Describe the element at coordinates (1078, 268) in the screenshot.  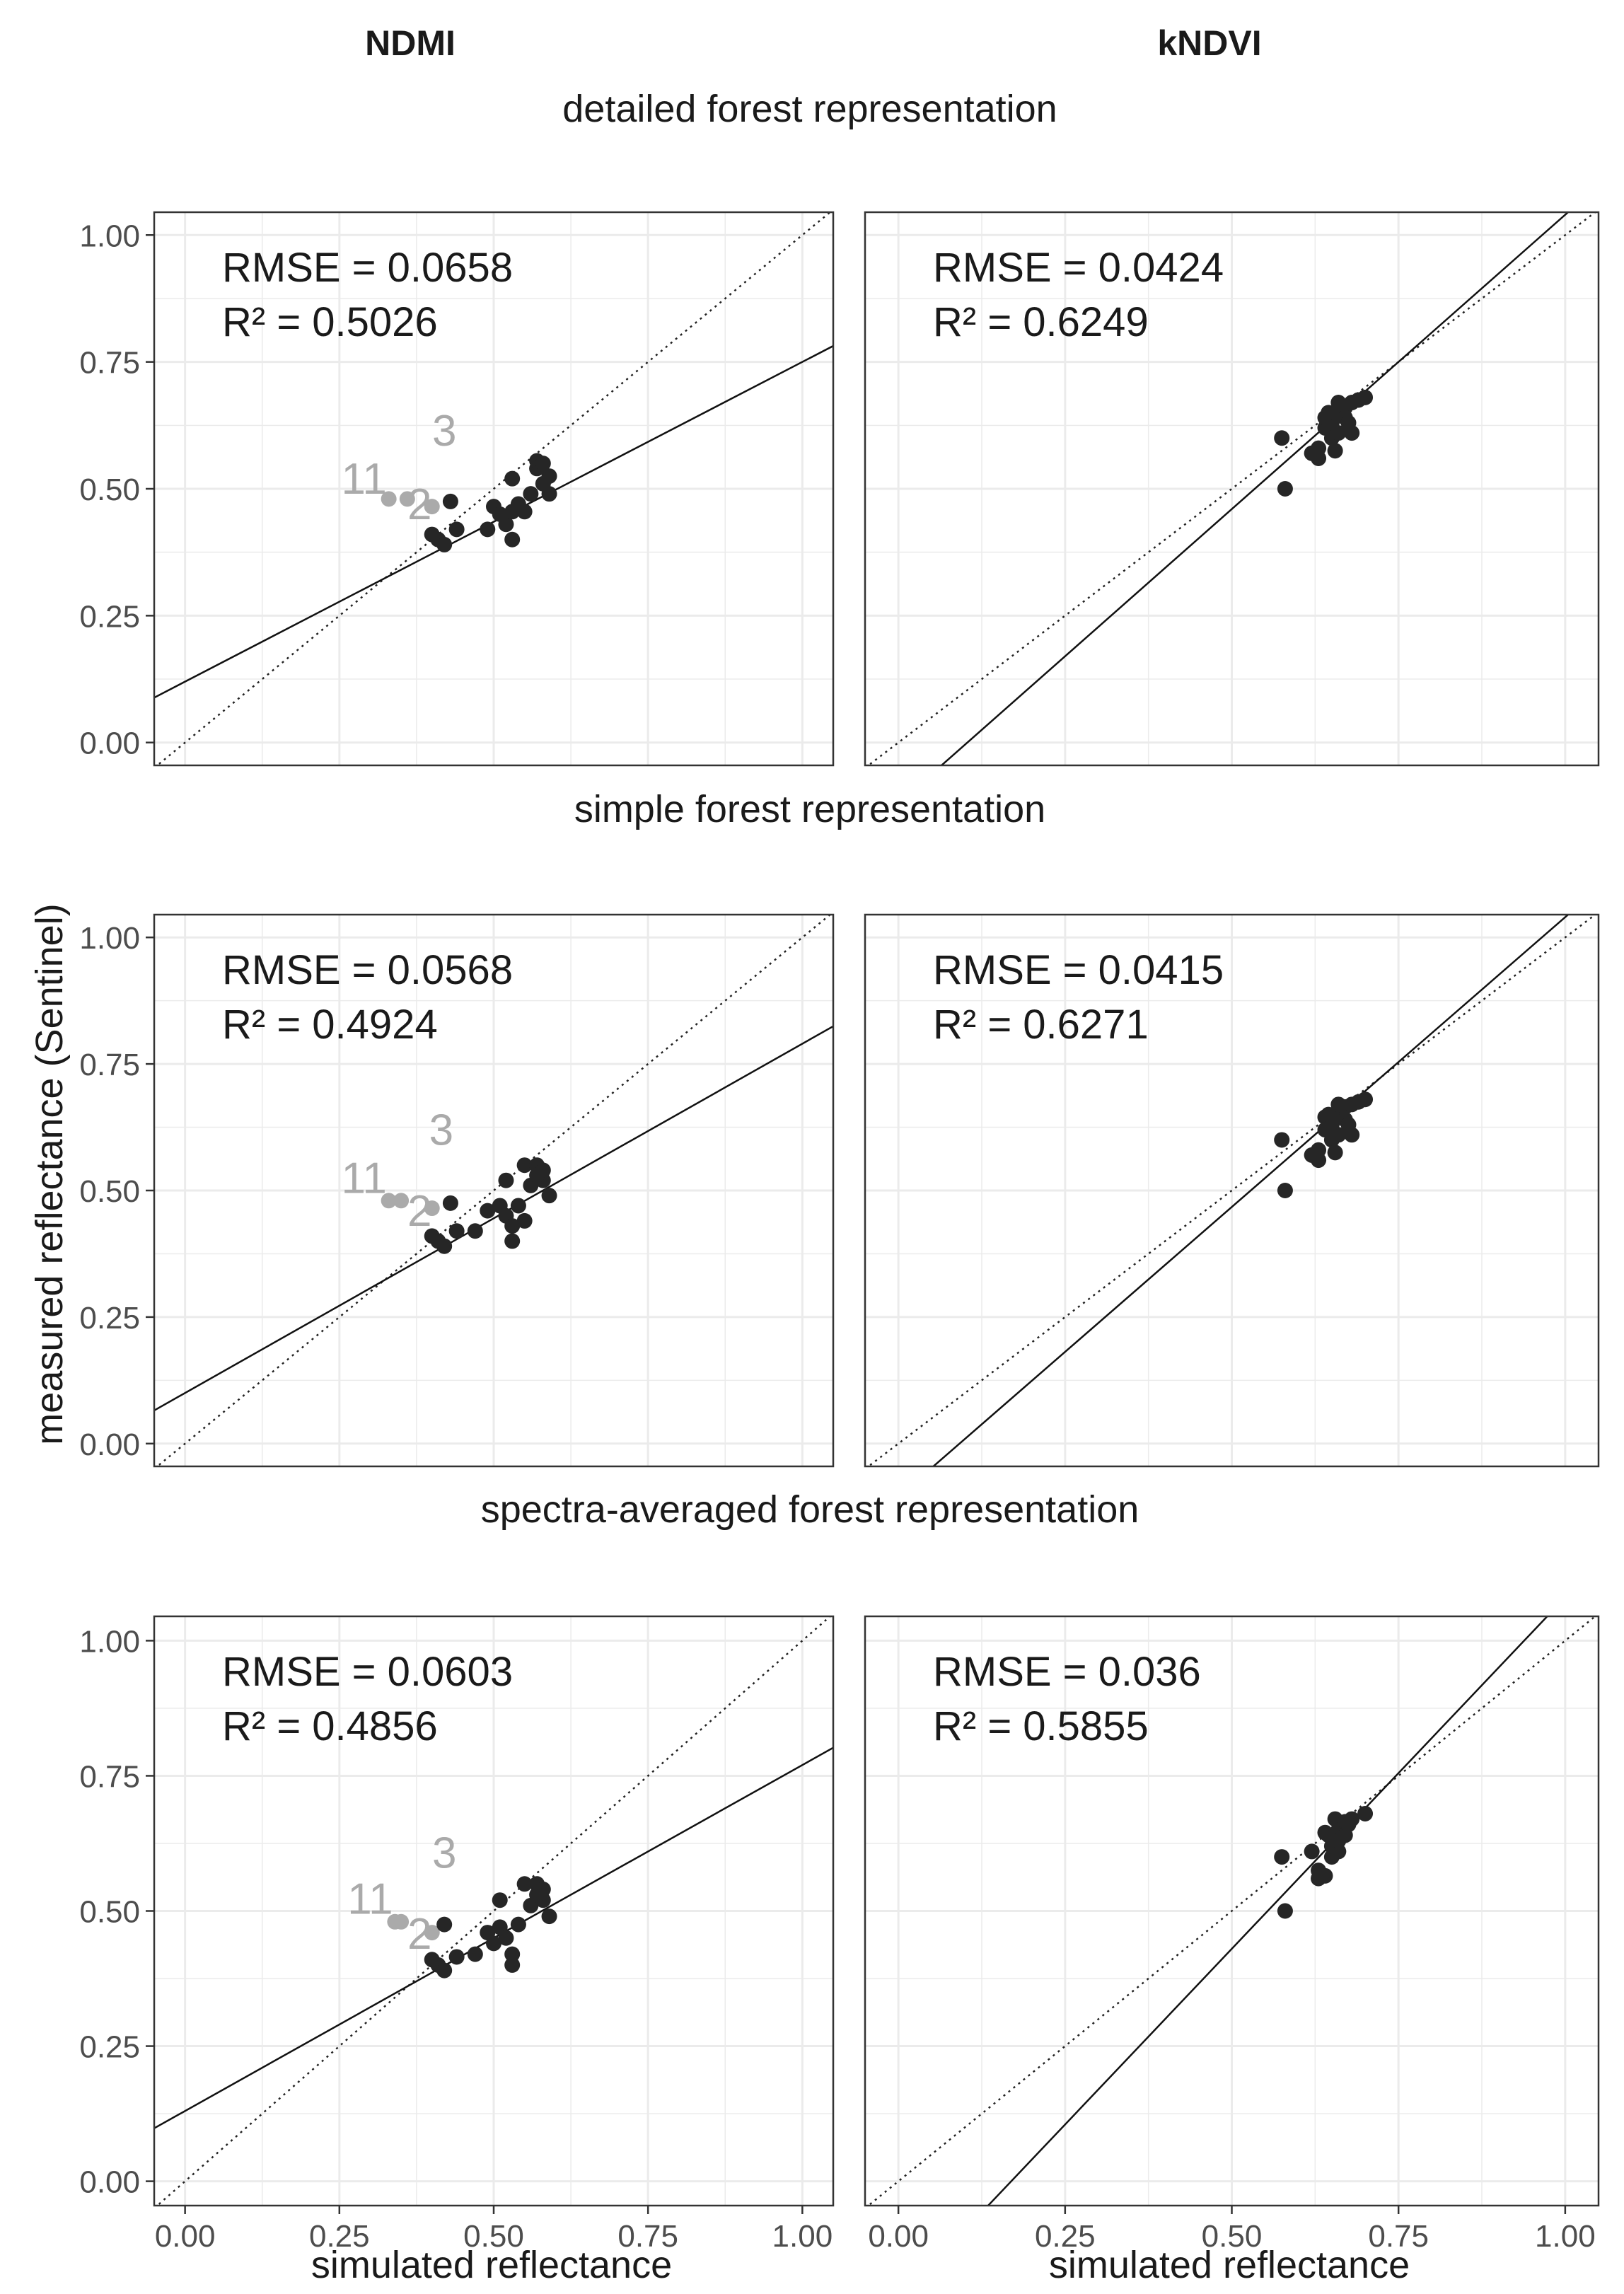
I see `rmse-annotation: RMSE = 0.0424` at that location.